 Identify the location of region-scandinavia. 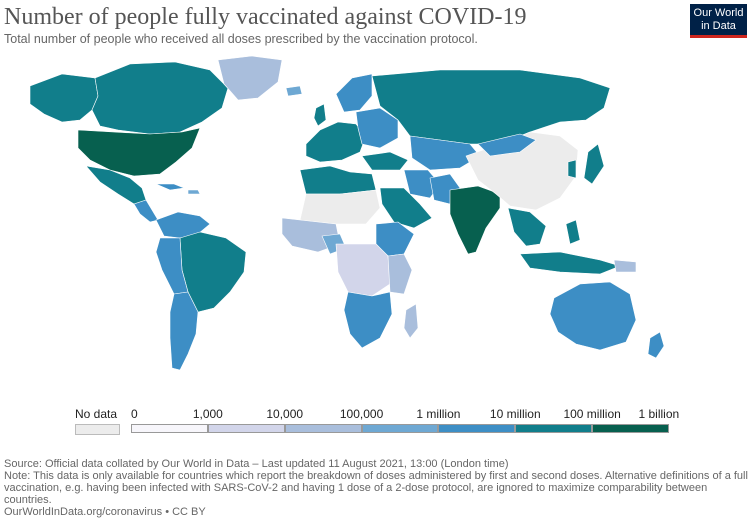
(354, 93).